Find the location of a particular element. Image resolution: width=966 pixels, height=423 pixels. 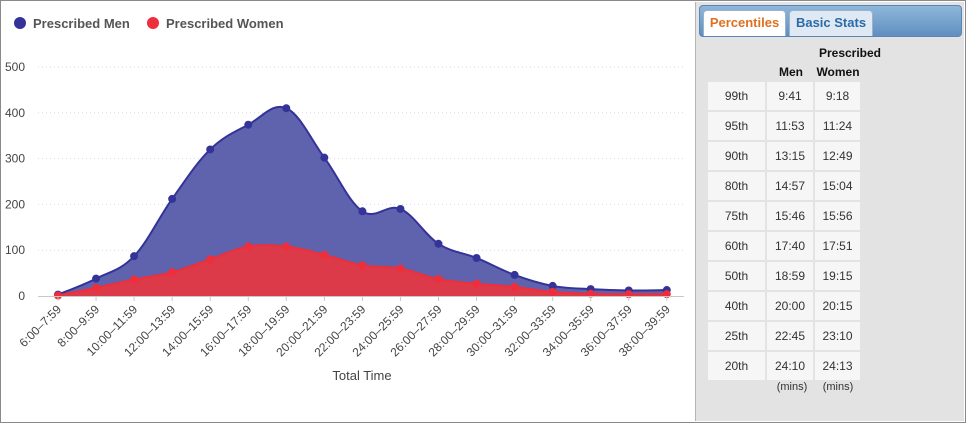

percentile-cell: 20th is located at coordinates (736, 366).